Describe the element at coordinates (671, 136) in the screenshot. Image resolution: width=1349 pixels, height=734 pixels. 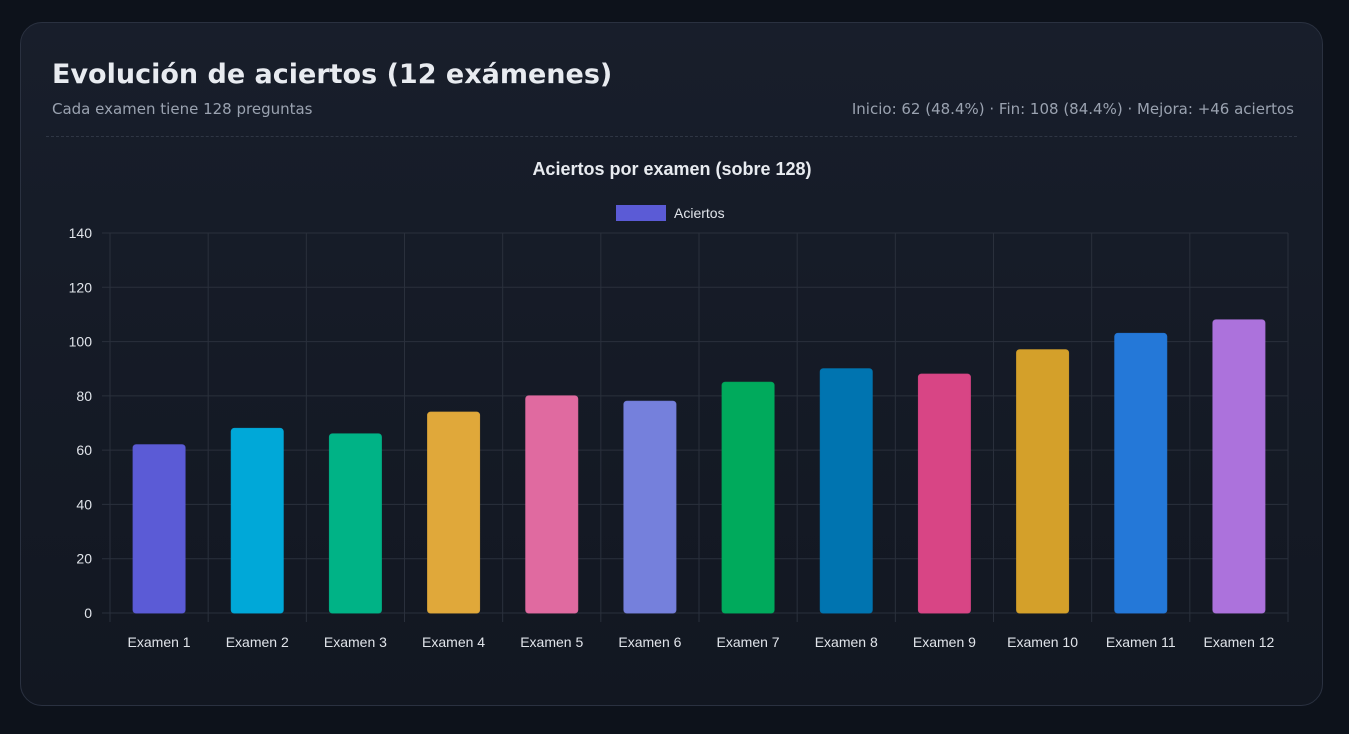
I see `divider` at that location.